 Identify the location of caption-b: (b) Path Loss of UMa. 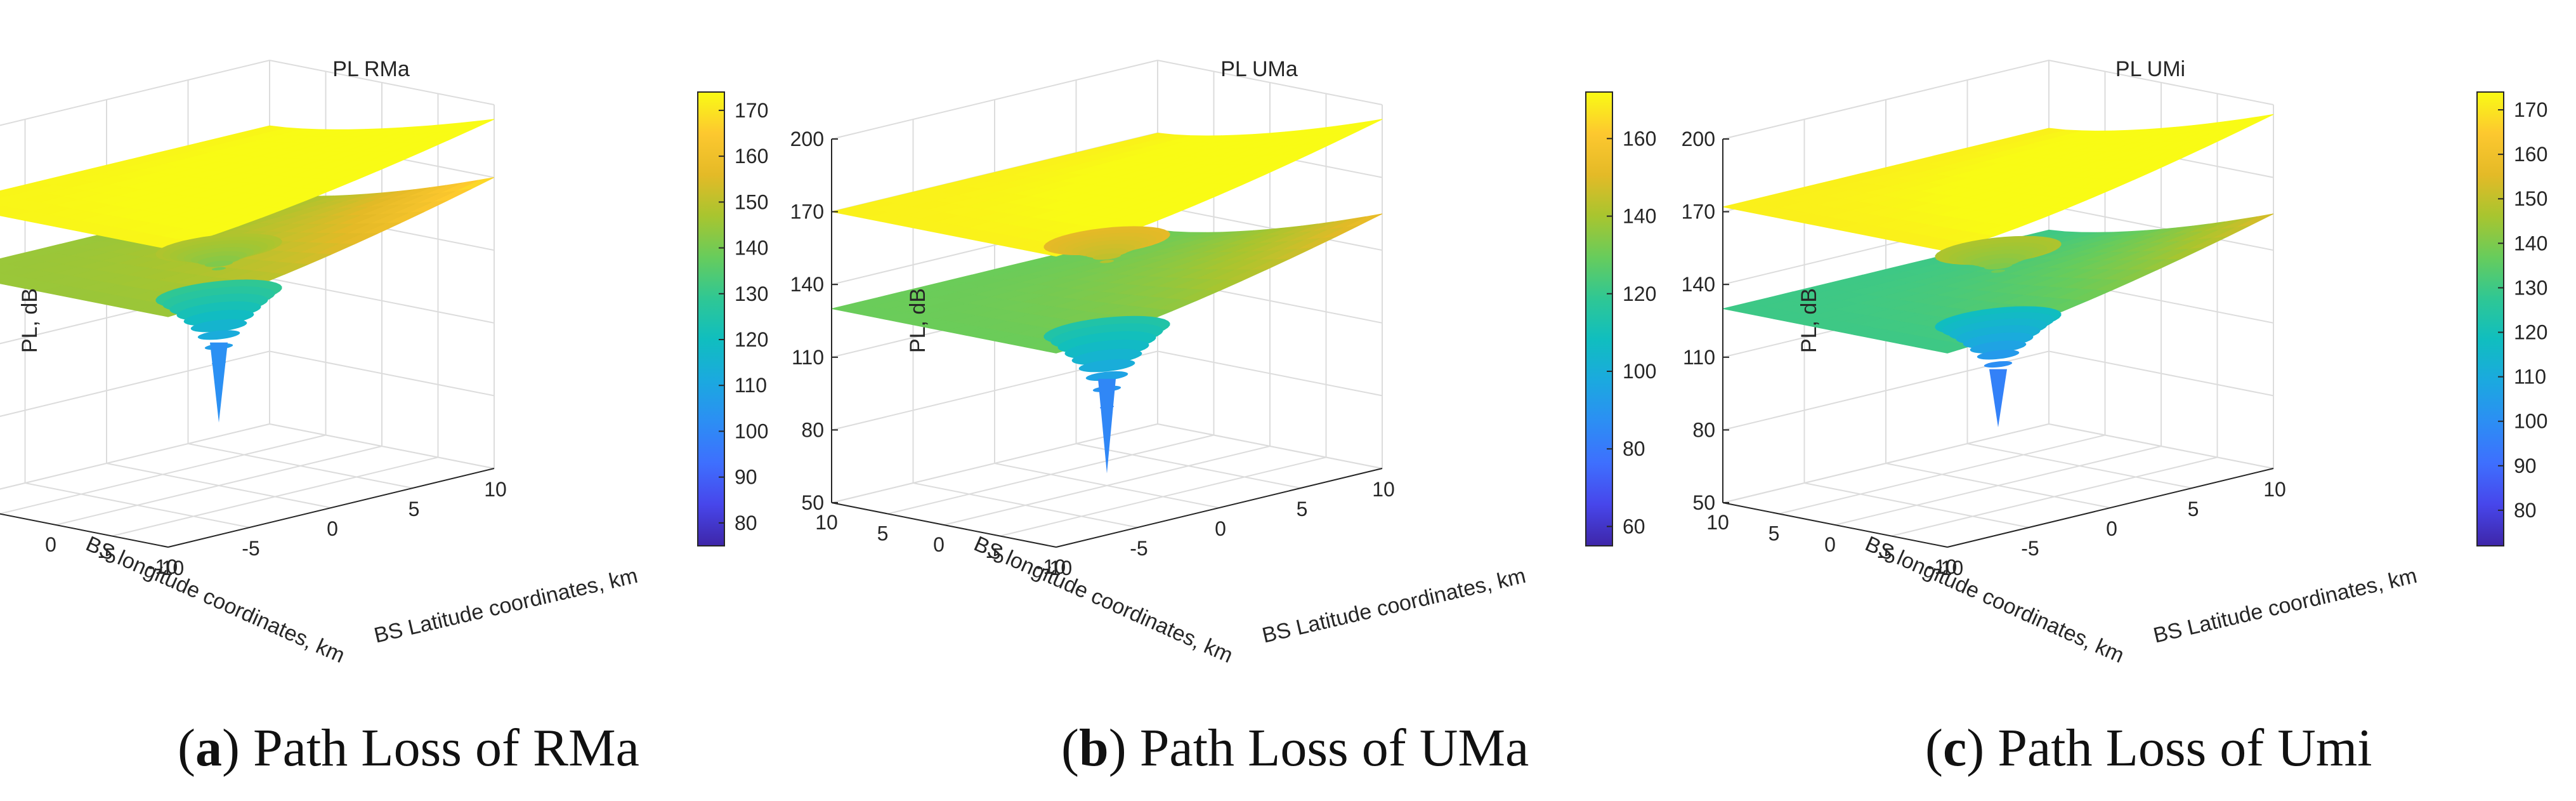
(1295, 748).